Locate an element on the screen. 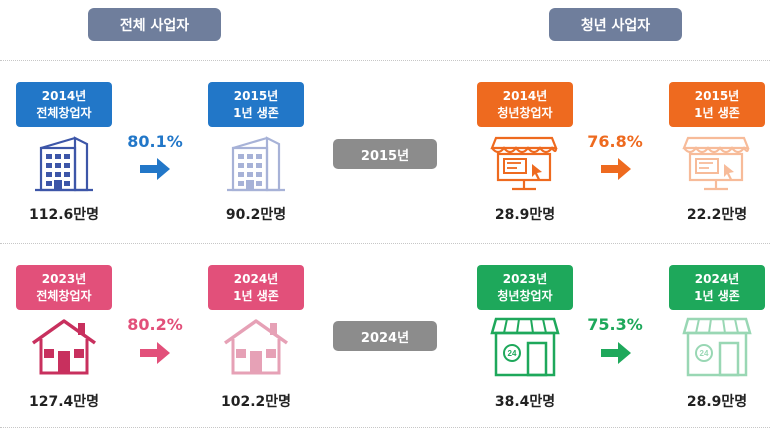 The height and width of the screenshot is (435, 770). rate-2015-all: 80.1% is located at coordinates (155, 141).